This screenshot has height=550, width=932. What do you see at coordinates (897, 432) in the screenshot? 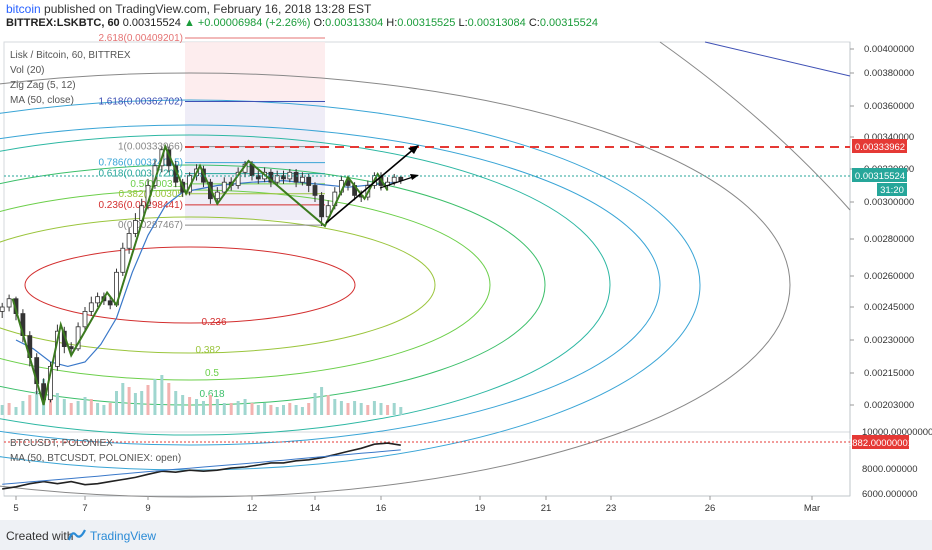
I see `sub-price-tick-label: 10000.00000000` at bounding box center [897, 432].